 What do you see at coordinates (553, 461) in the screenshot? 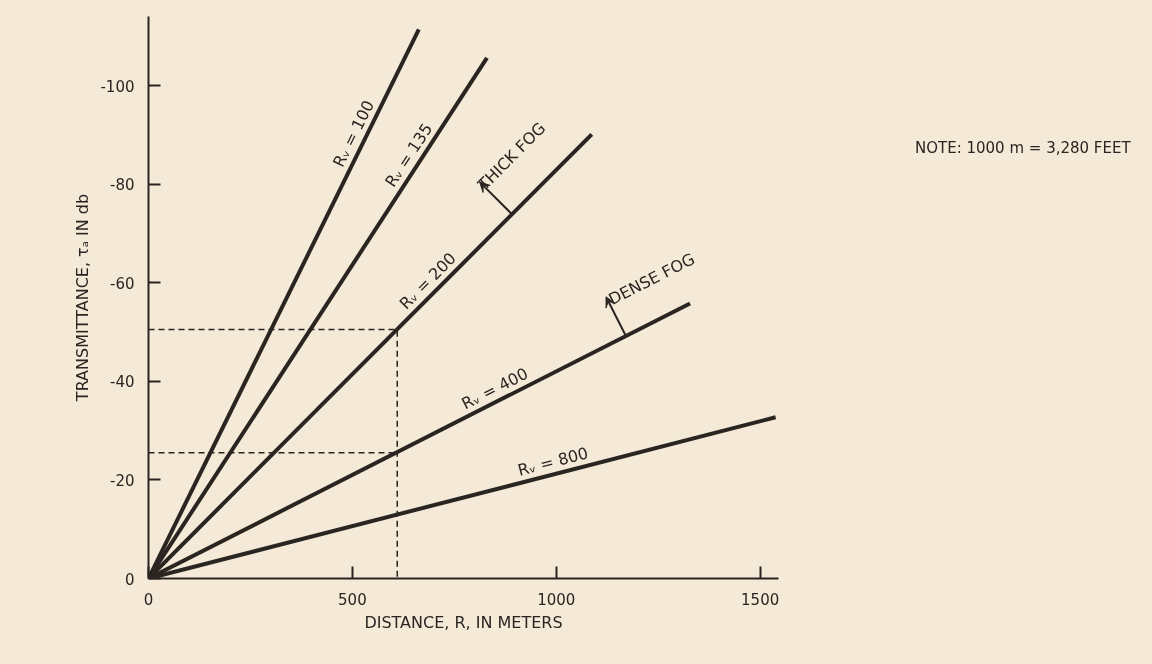
I see `text: Rᵥ = 800` at bounding box center [553, 461].